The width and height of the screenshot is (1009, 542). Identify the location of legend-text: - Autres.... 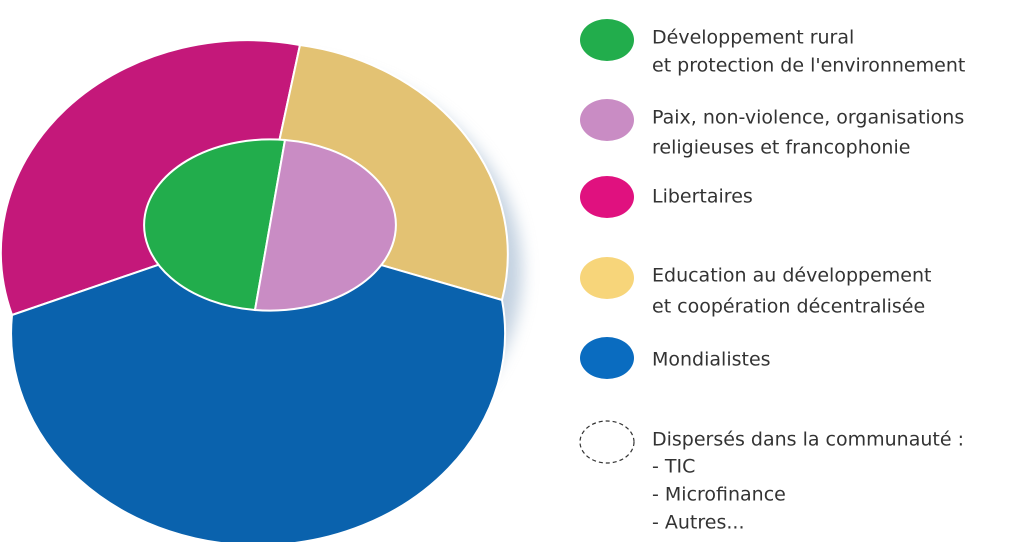
(698, 523).